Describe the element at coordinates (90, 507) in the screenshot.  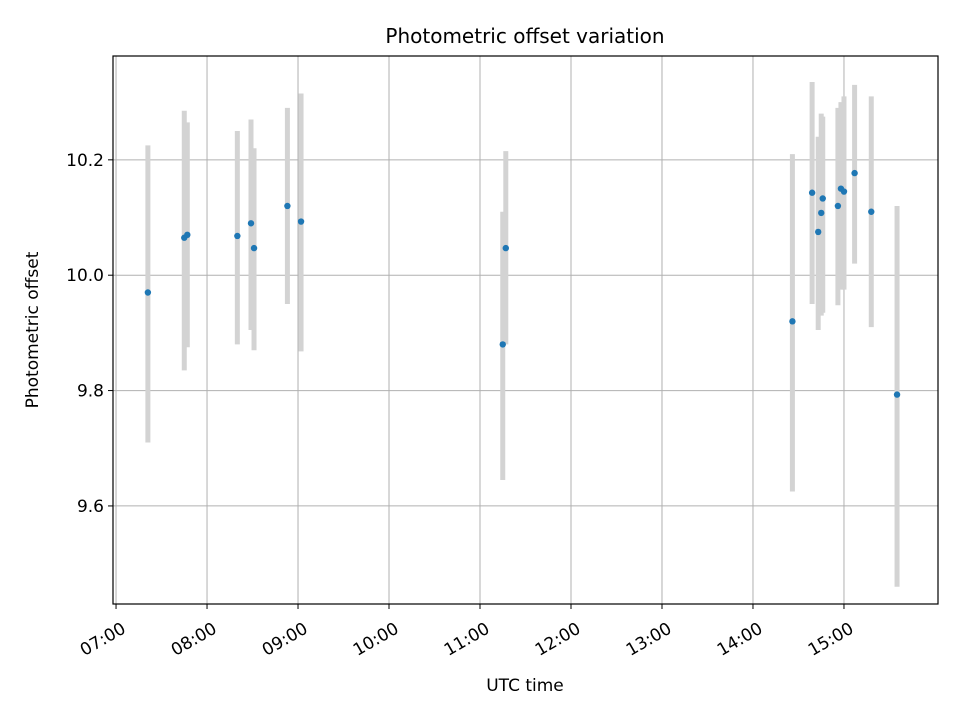
I see `y-tick-label: 9.6` at that location.